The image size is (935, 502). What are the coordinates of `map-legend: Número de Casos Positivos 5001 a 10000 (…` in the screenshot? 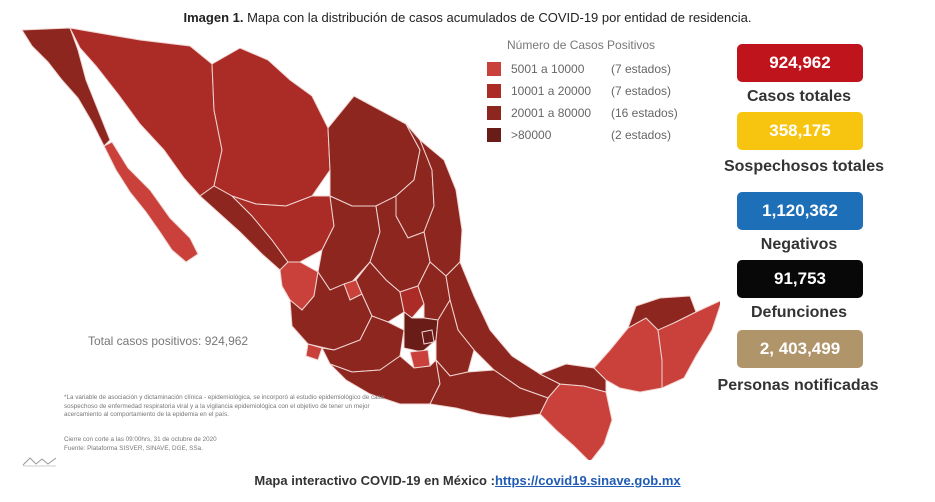 It's located at (589, 92).